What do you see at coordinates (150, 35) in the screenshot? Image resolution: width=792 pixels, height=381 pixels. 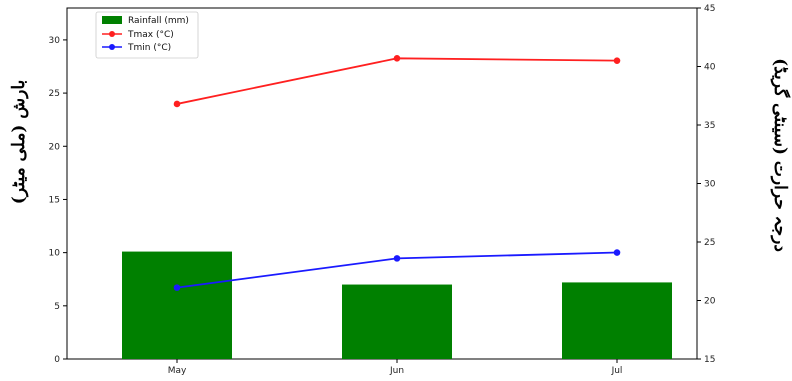 I see `legend-label-tmax: Tmax (°C)` at bounding box center [150, 35].